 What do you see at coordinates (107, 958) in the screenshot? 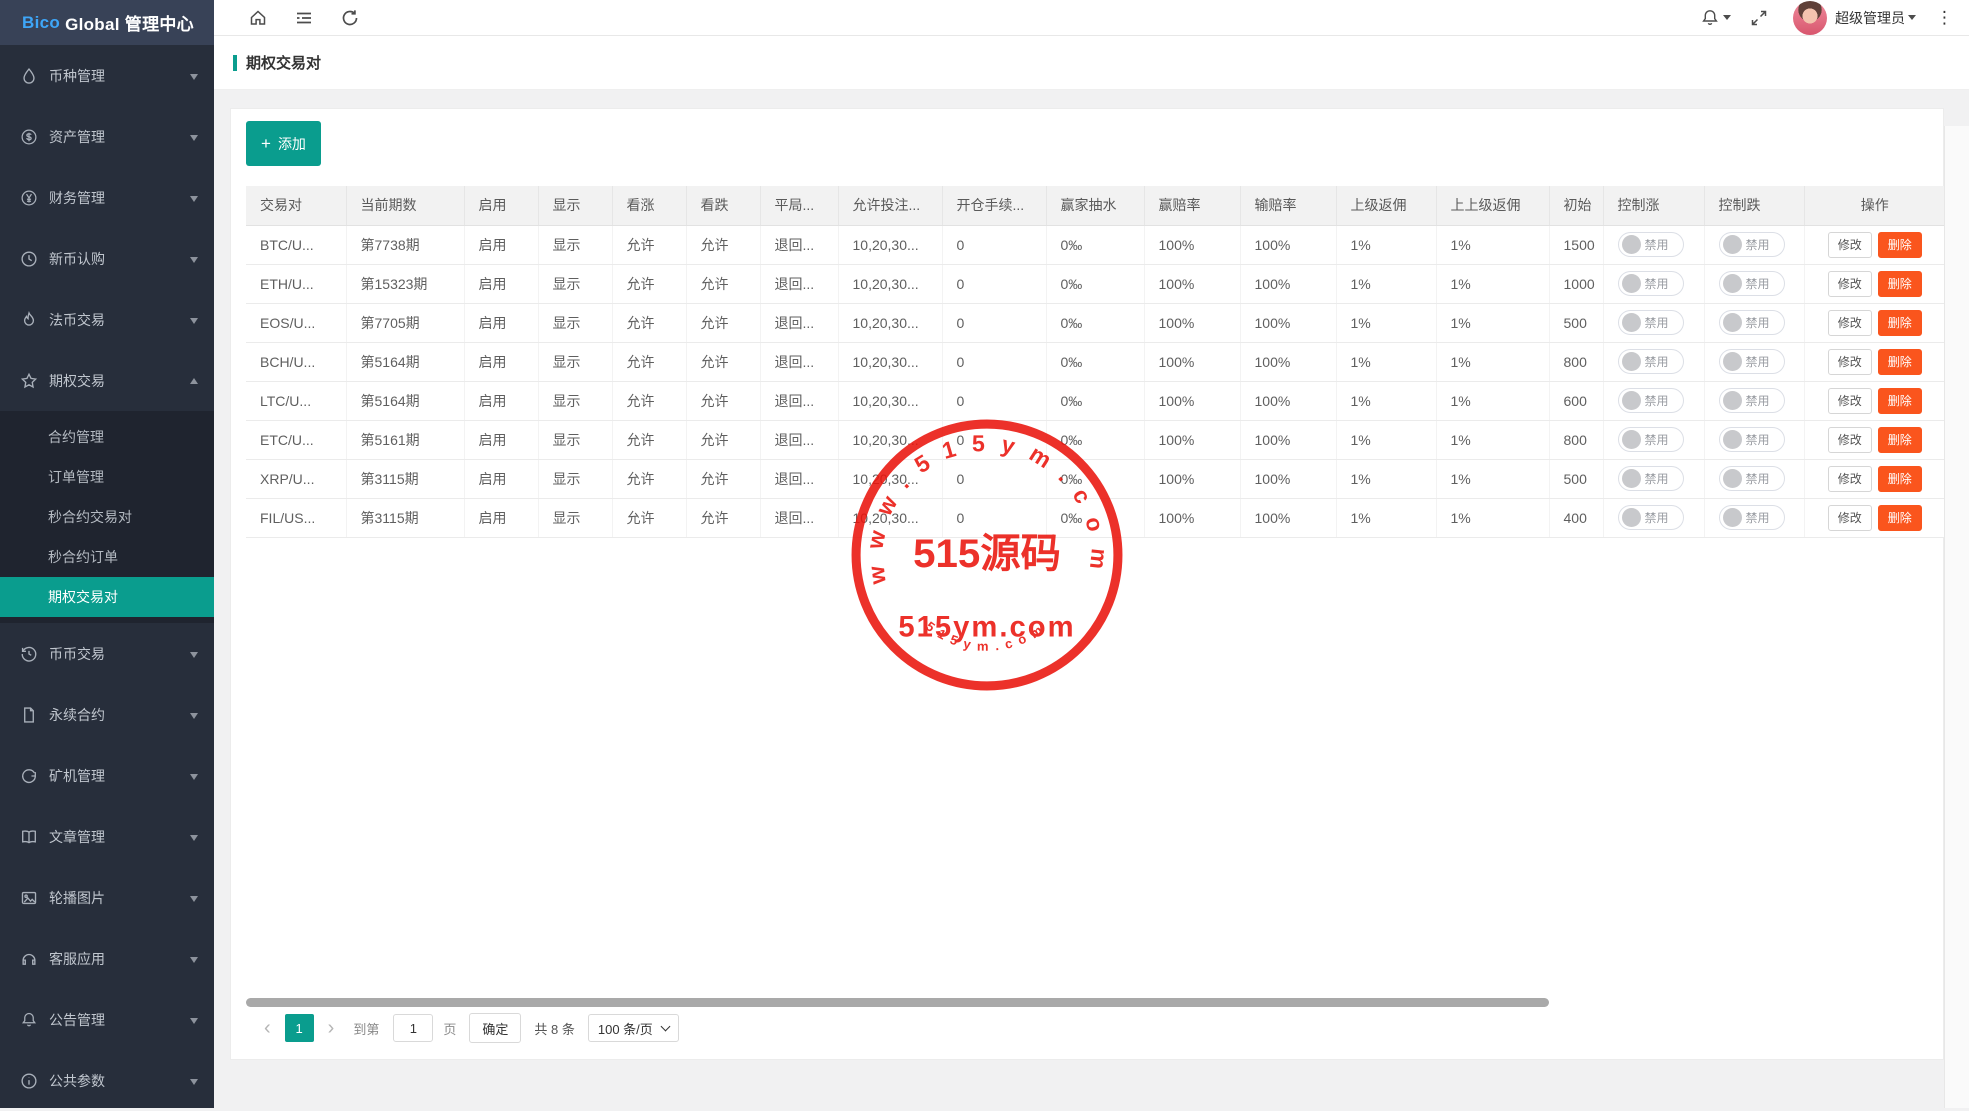
I see `sidebar-item-12: 客服应用` at bounding box center [107, 958].